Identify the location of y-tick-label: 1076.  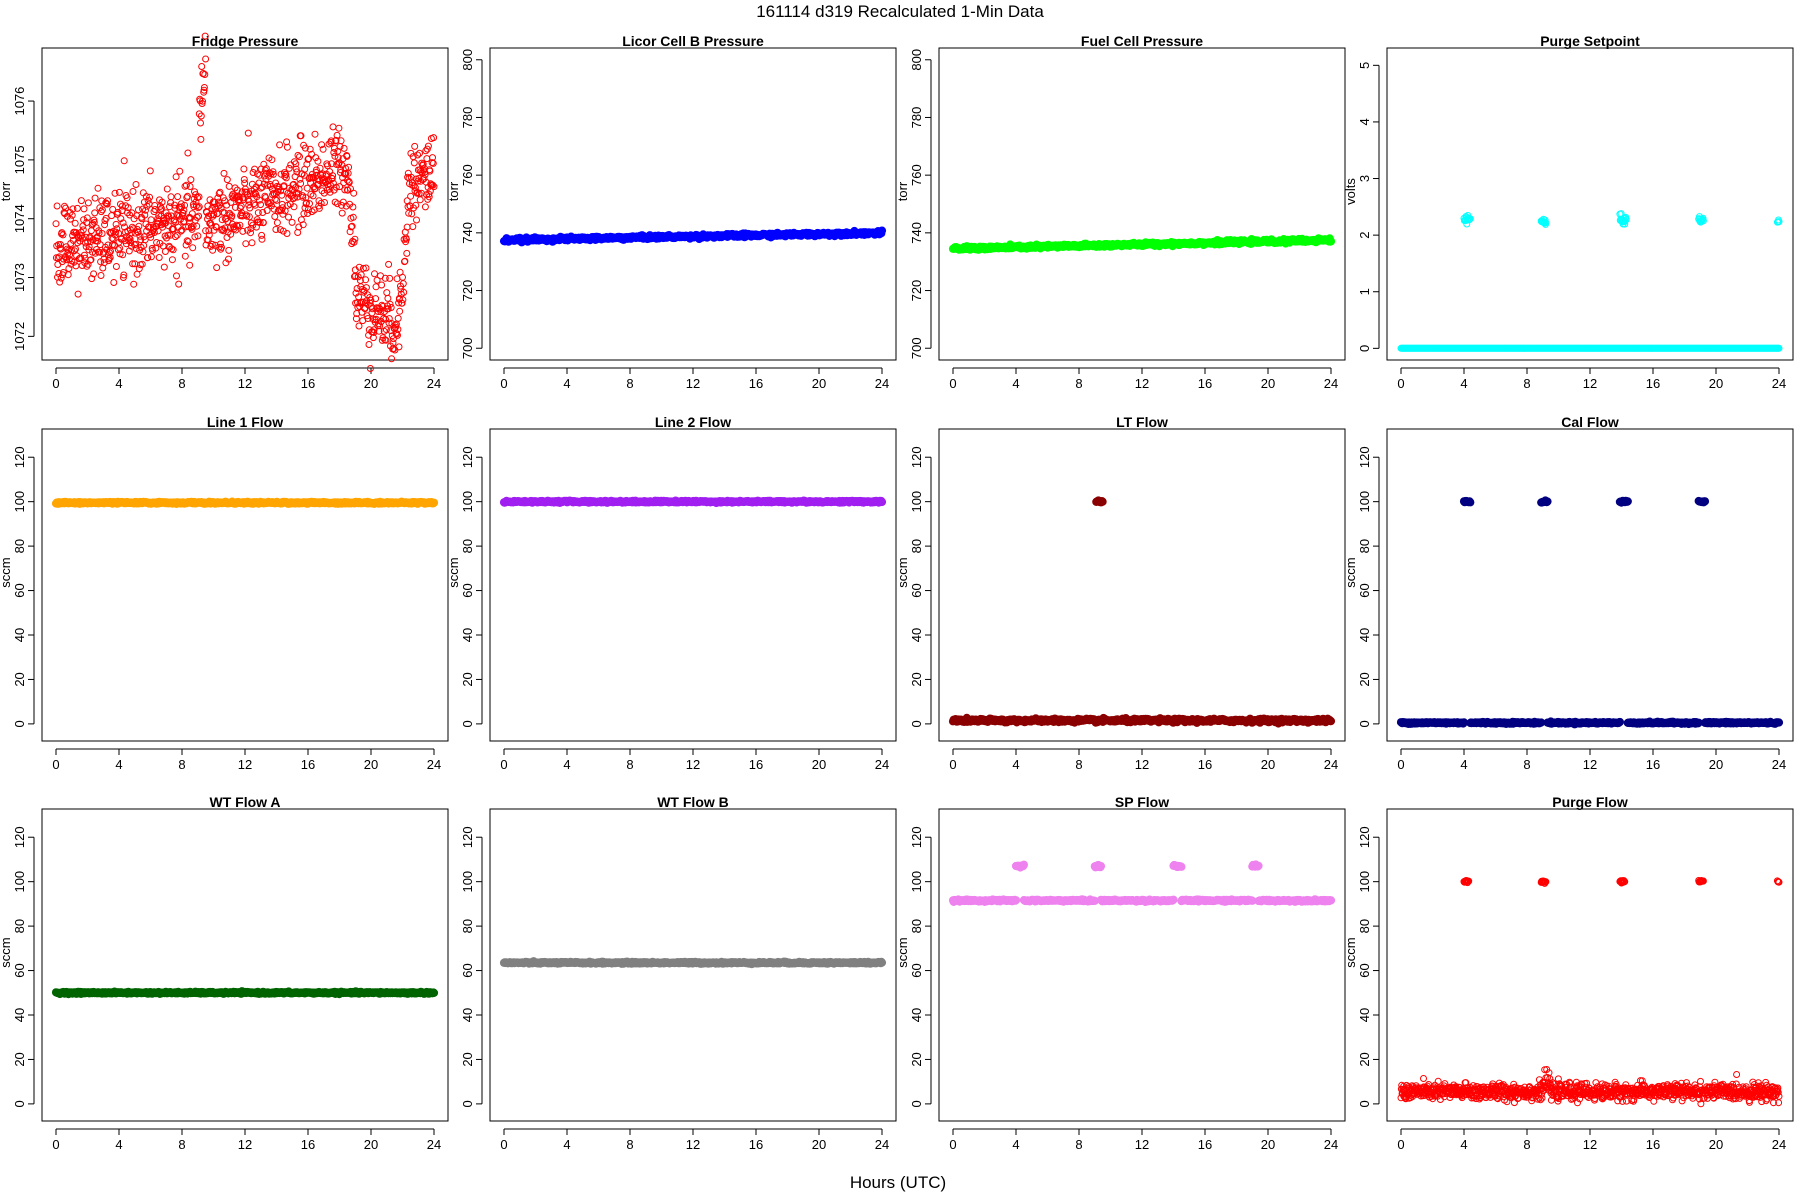
(19, 101).